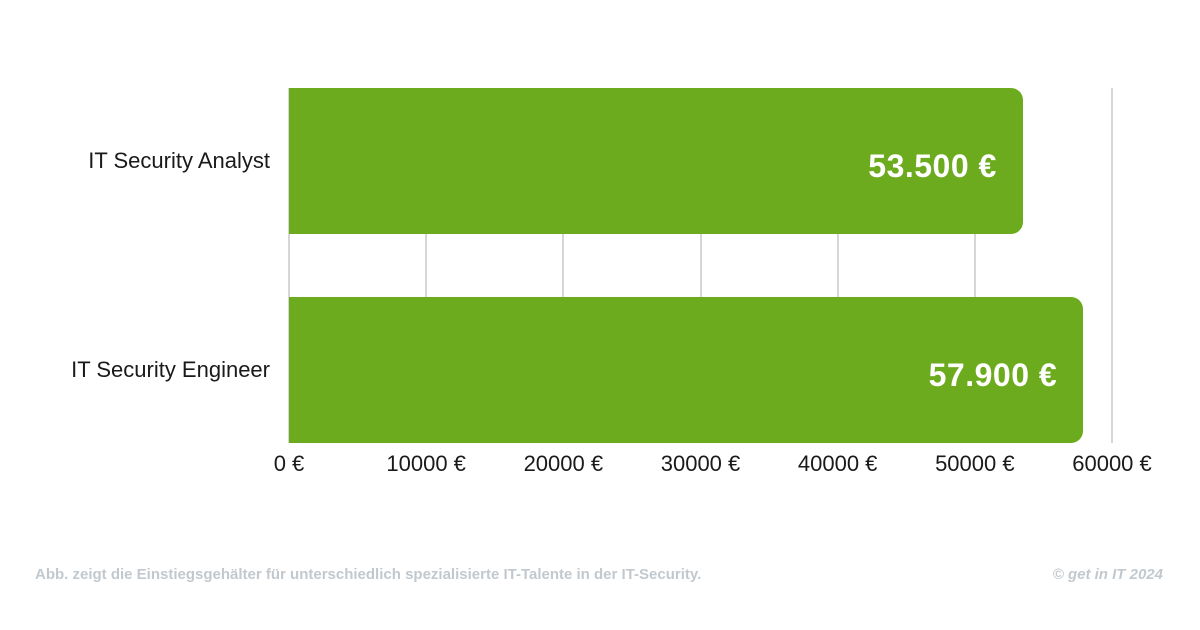  What do you see at coordinates (975, 463) in the screenshot?
I see `x-tick-label: 50000 €` at bounding box center [975, 463].